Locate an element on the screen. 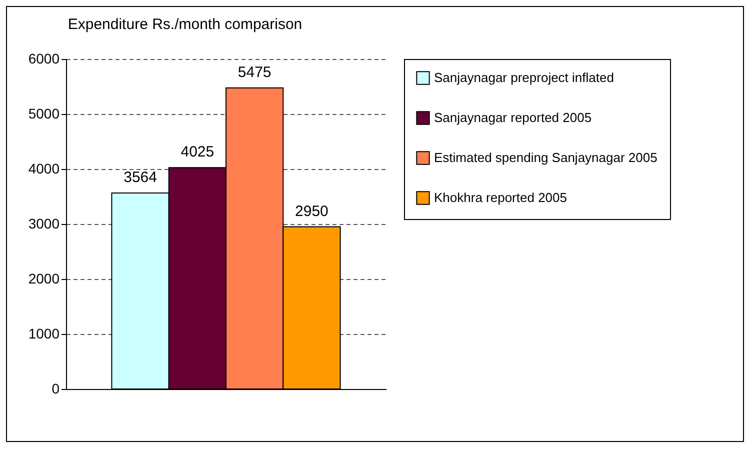 The height and width of the screenshot is (450, 752). y-tick-label: 4000 is located at coordinates (44, 168).